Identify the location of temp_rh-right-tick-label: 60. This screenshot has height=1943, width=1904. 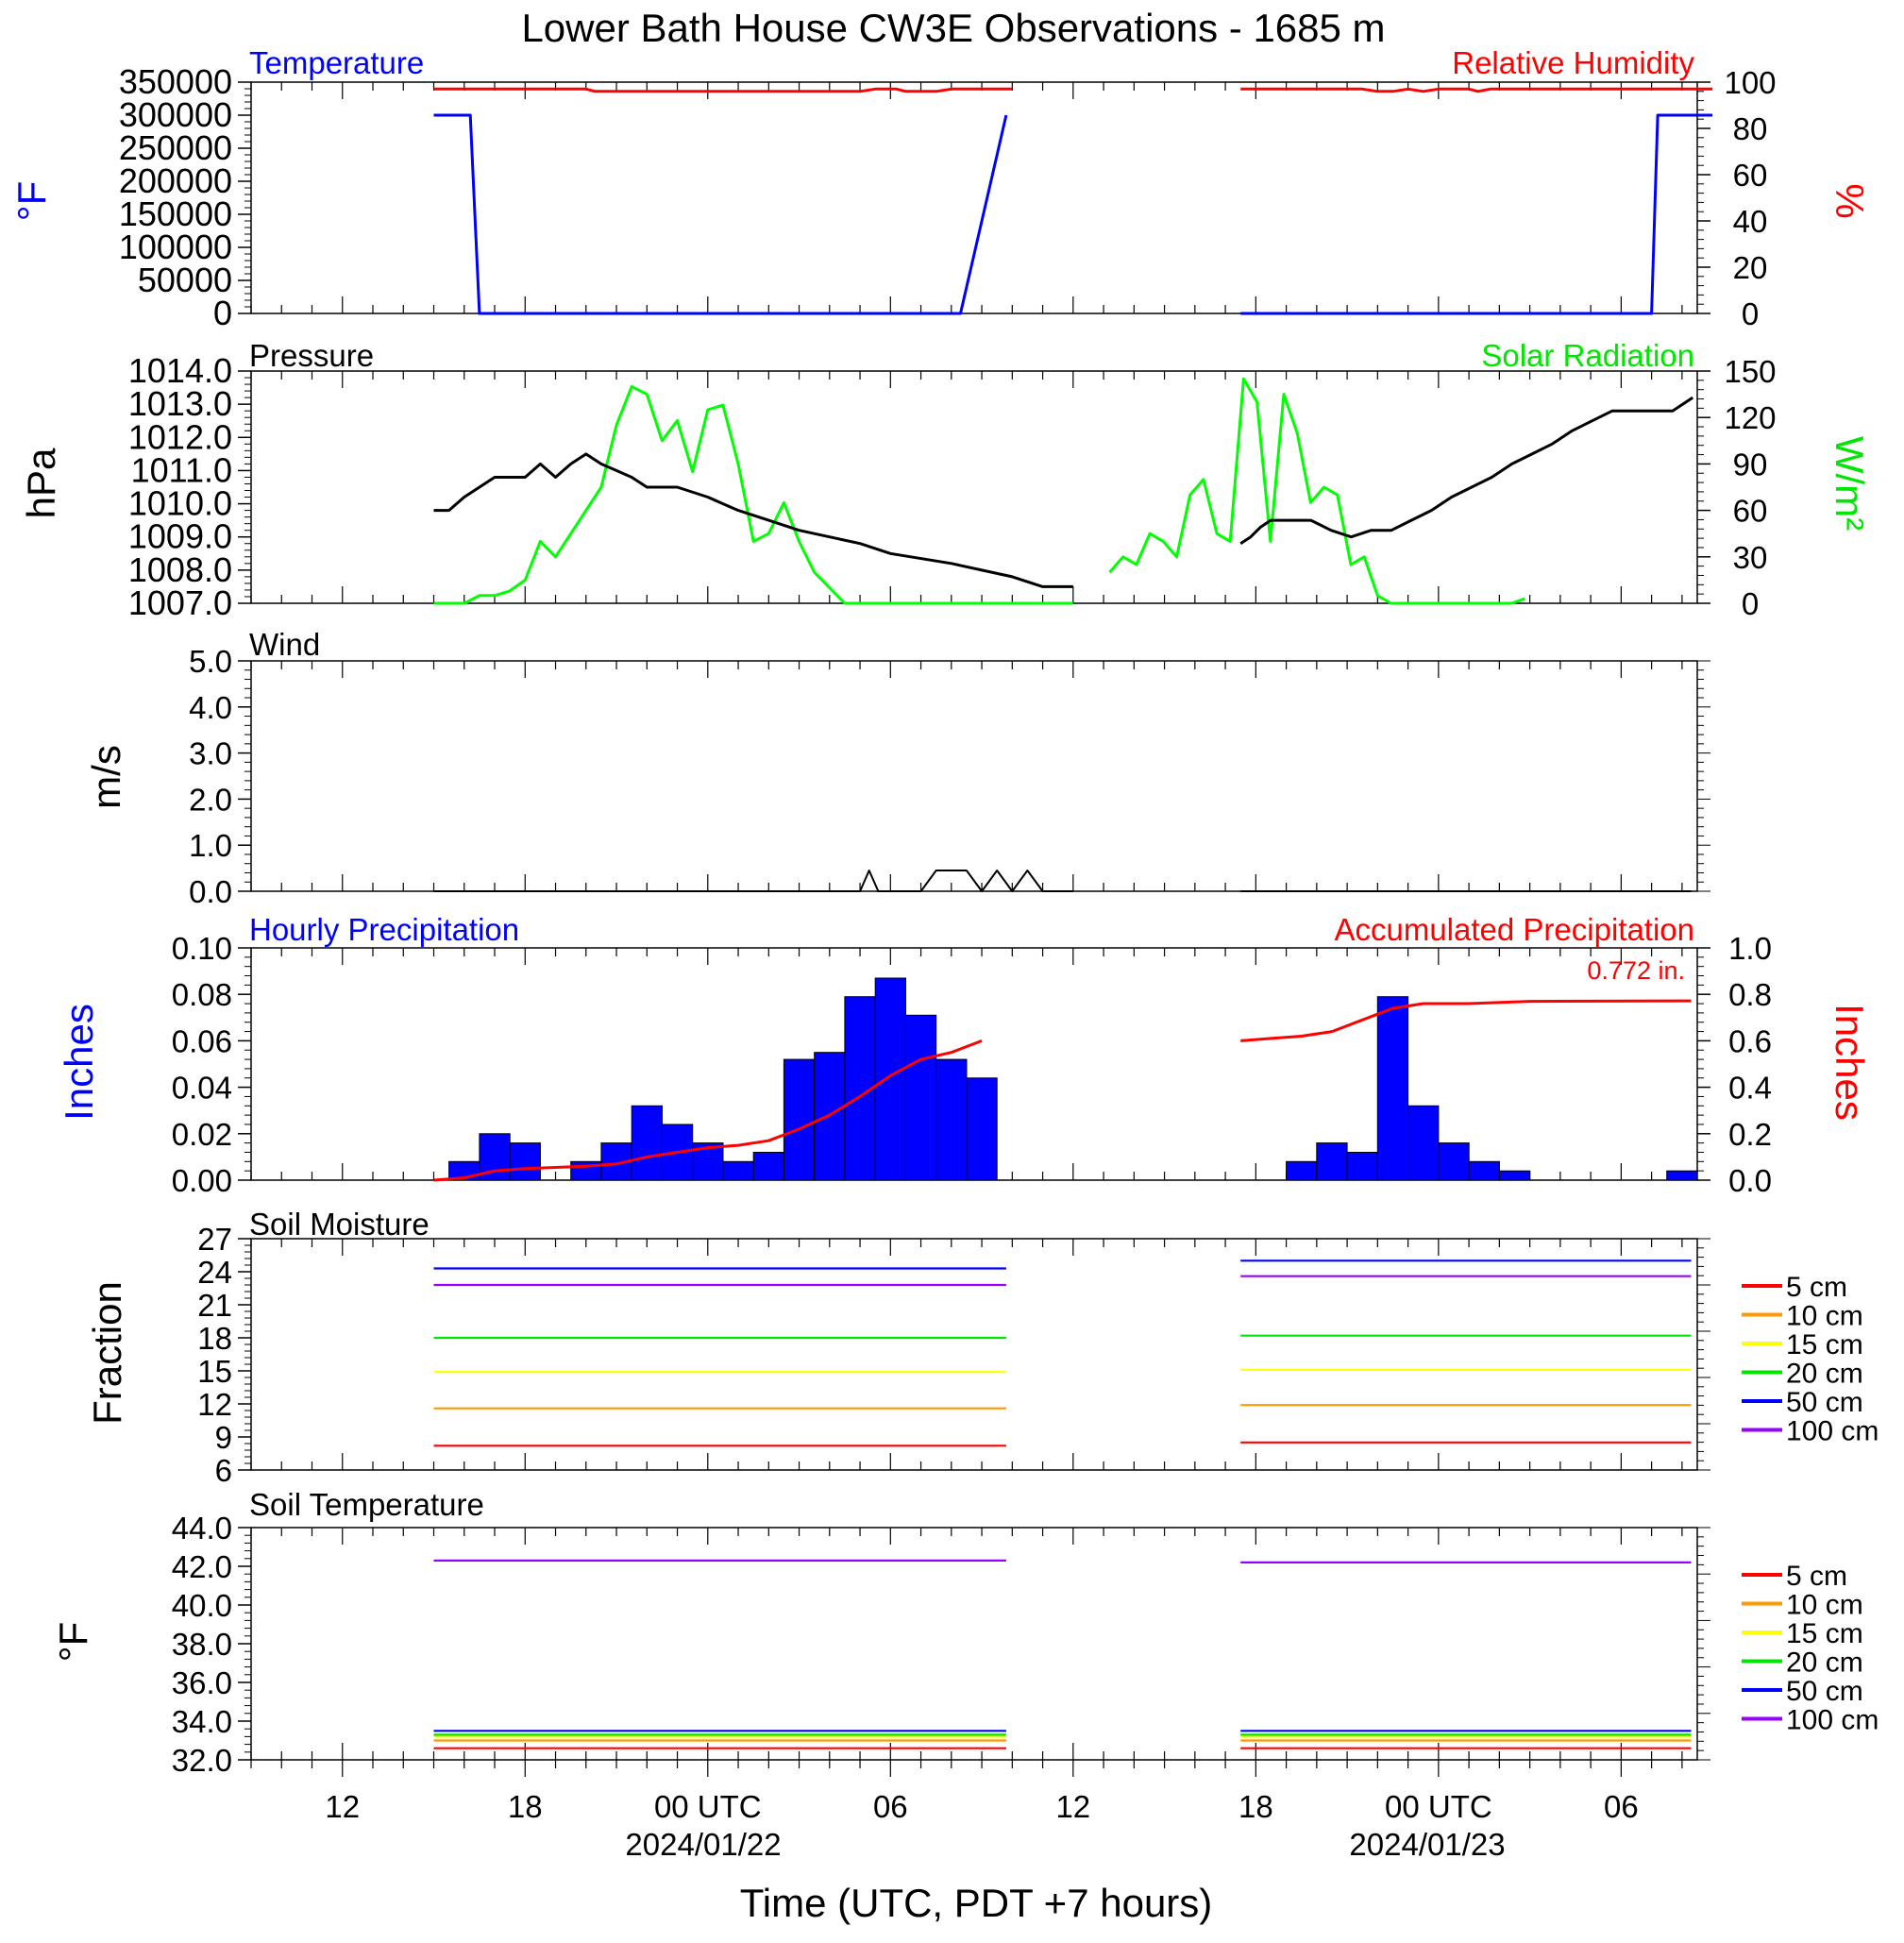
(1750, 175).